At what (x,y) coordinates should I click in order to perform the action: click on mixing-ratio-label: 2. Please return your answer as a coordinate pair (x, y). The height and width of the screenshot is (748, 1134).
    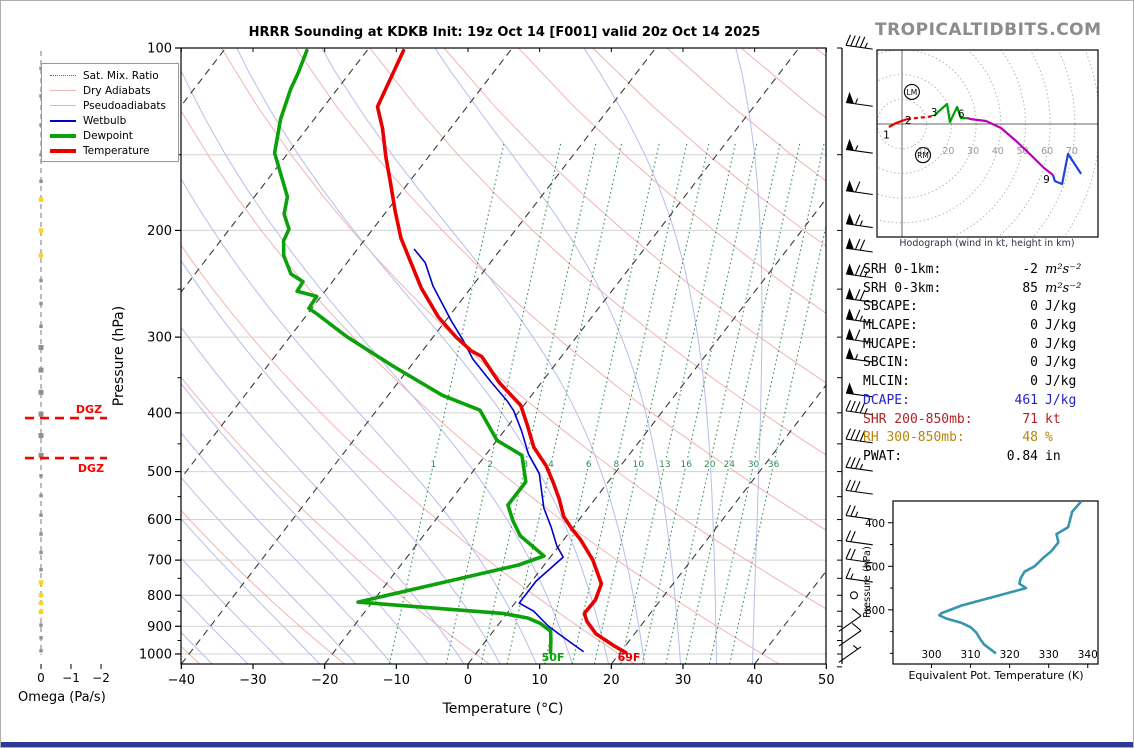
    Looking at the image, I should click on (490, 465).